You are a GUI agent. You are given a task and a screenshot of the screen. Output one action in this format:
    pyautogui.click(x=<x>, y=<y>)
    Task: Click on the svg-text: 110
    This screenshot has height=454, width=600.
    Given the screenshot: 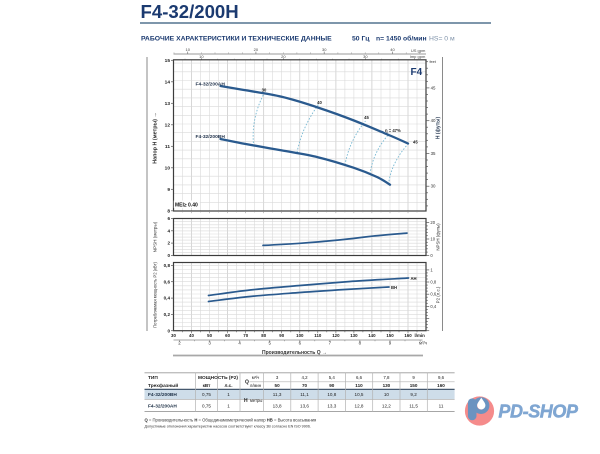 What is the action you would take?
    pyautogui.click(x=359, y=385)
    